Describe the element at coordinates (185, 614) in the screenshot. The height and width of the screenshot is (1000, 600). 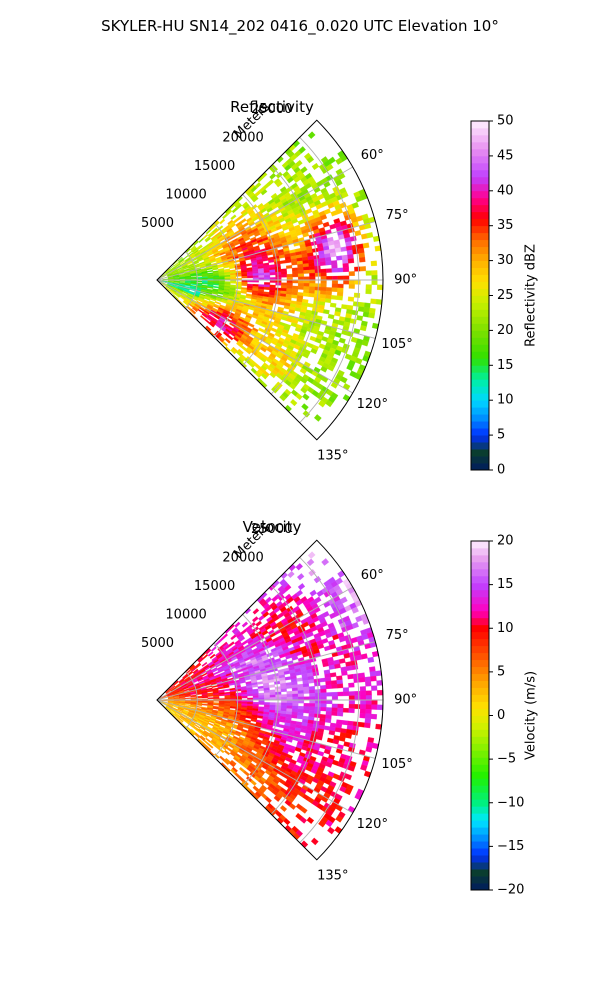
I see `radial-tick-label: 10000` at that location.